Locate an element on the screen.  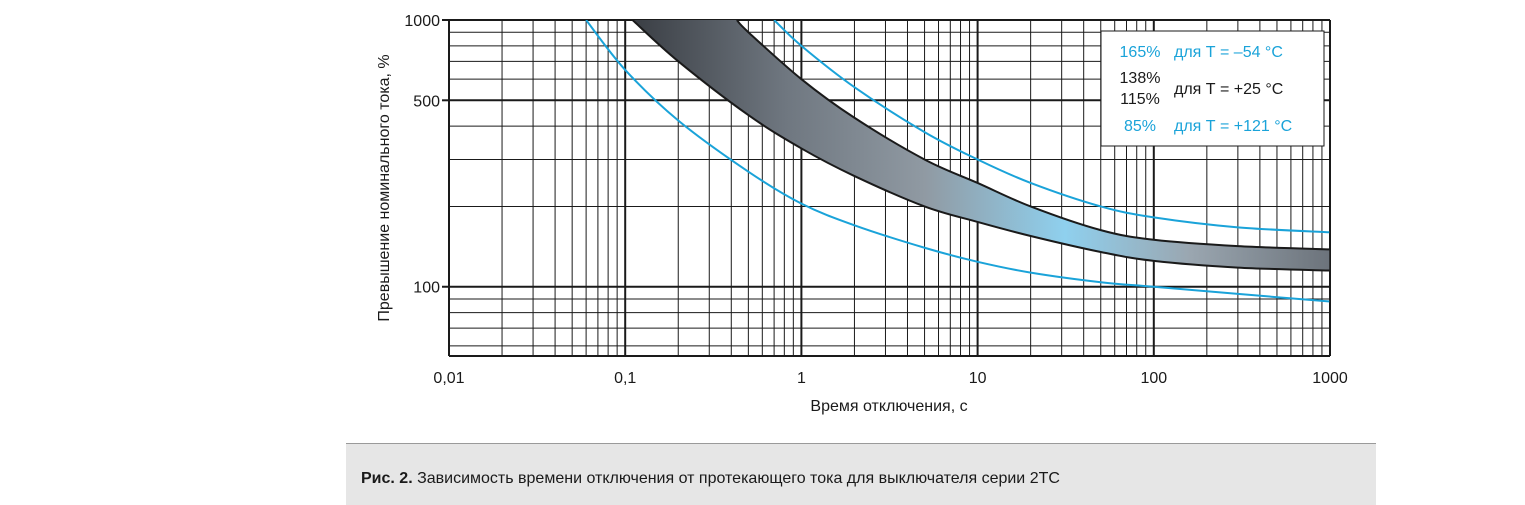
legend-rating-normal-top: 138% is located at coordinates (1140, 78).